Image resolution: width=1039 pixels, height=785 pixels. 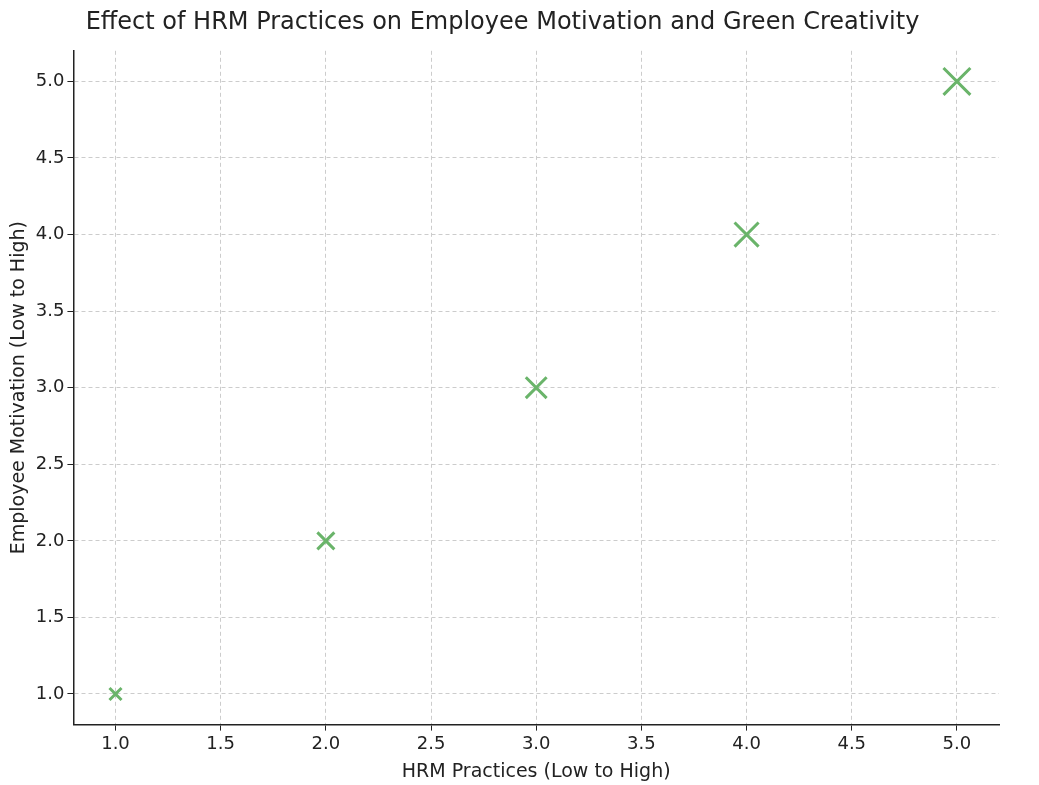 What do you see at coordinates (17, 388) in the screenshot?
I see `y-axis-title: Employee Motivation (Low to High)` at bounding box center [17, 388].